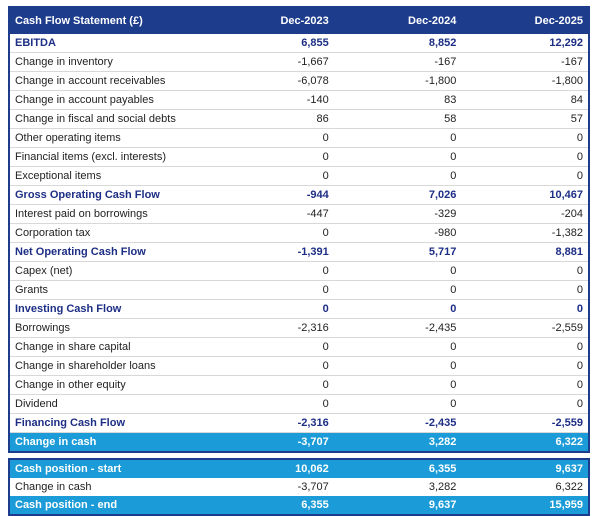 The width and height of the screenshot is (600, 516). Describe the element at coordinates (108, 505) in the screenshot. I see `row-label: Cash position - end` at that location.